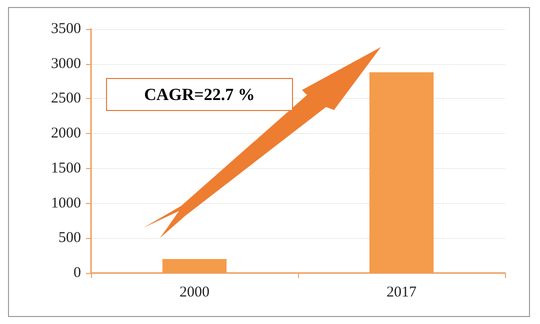 The image size is (540, 324). Describe the element at coordinates (66, 64) in the screenshot. I see `y-tick-label: 3000` at that location.